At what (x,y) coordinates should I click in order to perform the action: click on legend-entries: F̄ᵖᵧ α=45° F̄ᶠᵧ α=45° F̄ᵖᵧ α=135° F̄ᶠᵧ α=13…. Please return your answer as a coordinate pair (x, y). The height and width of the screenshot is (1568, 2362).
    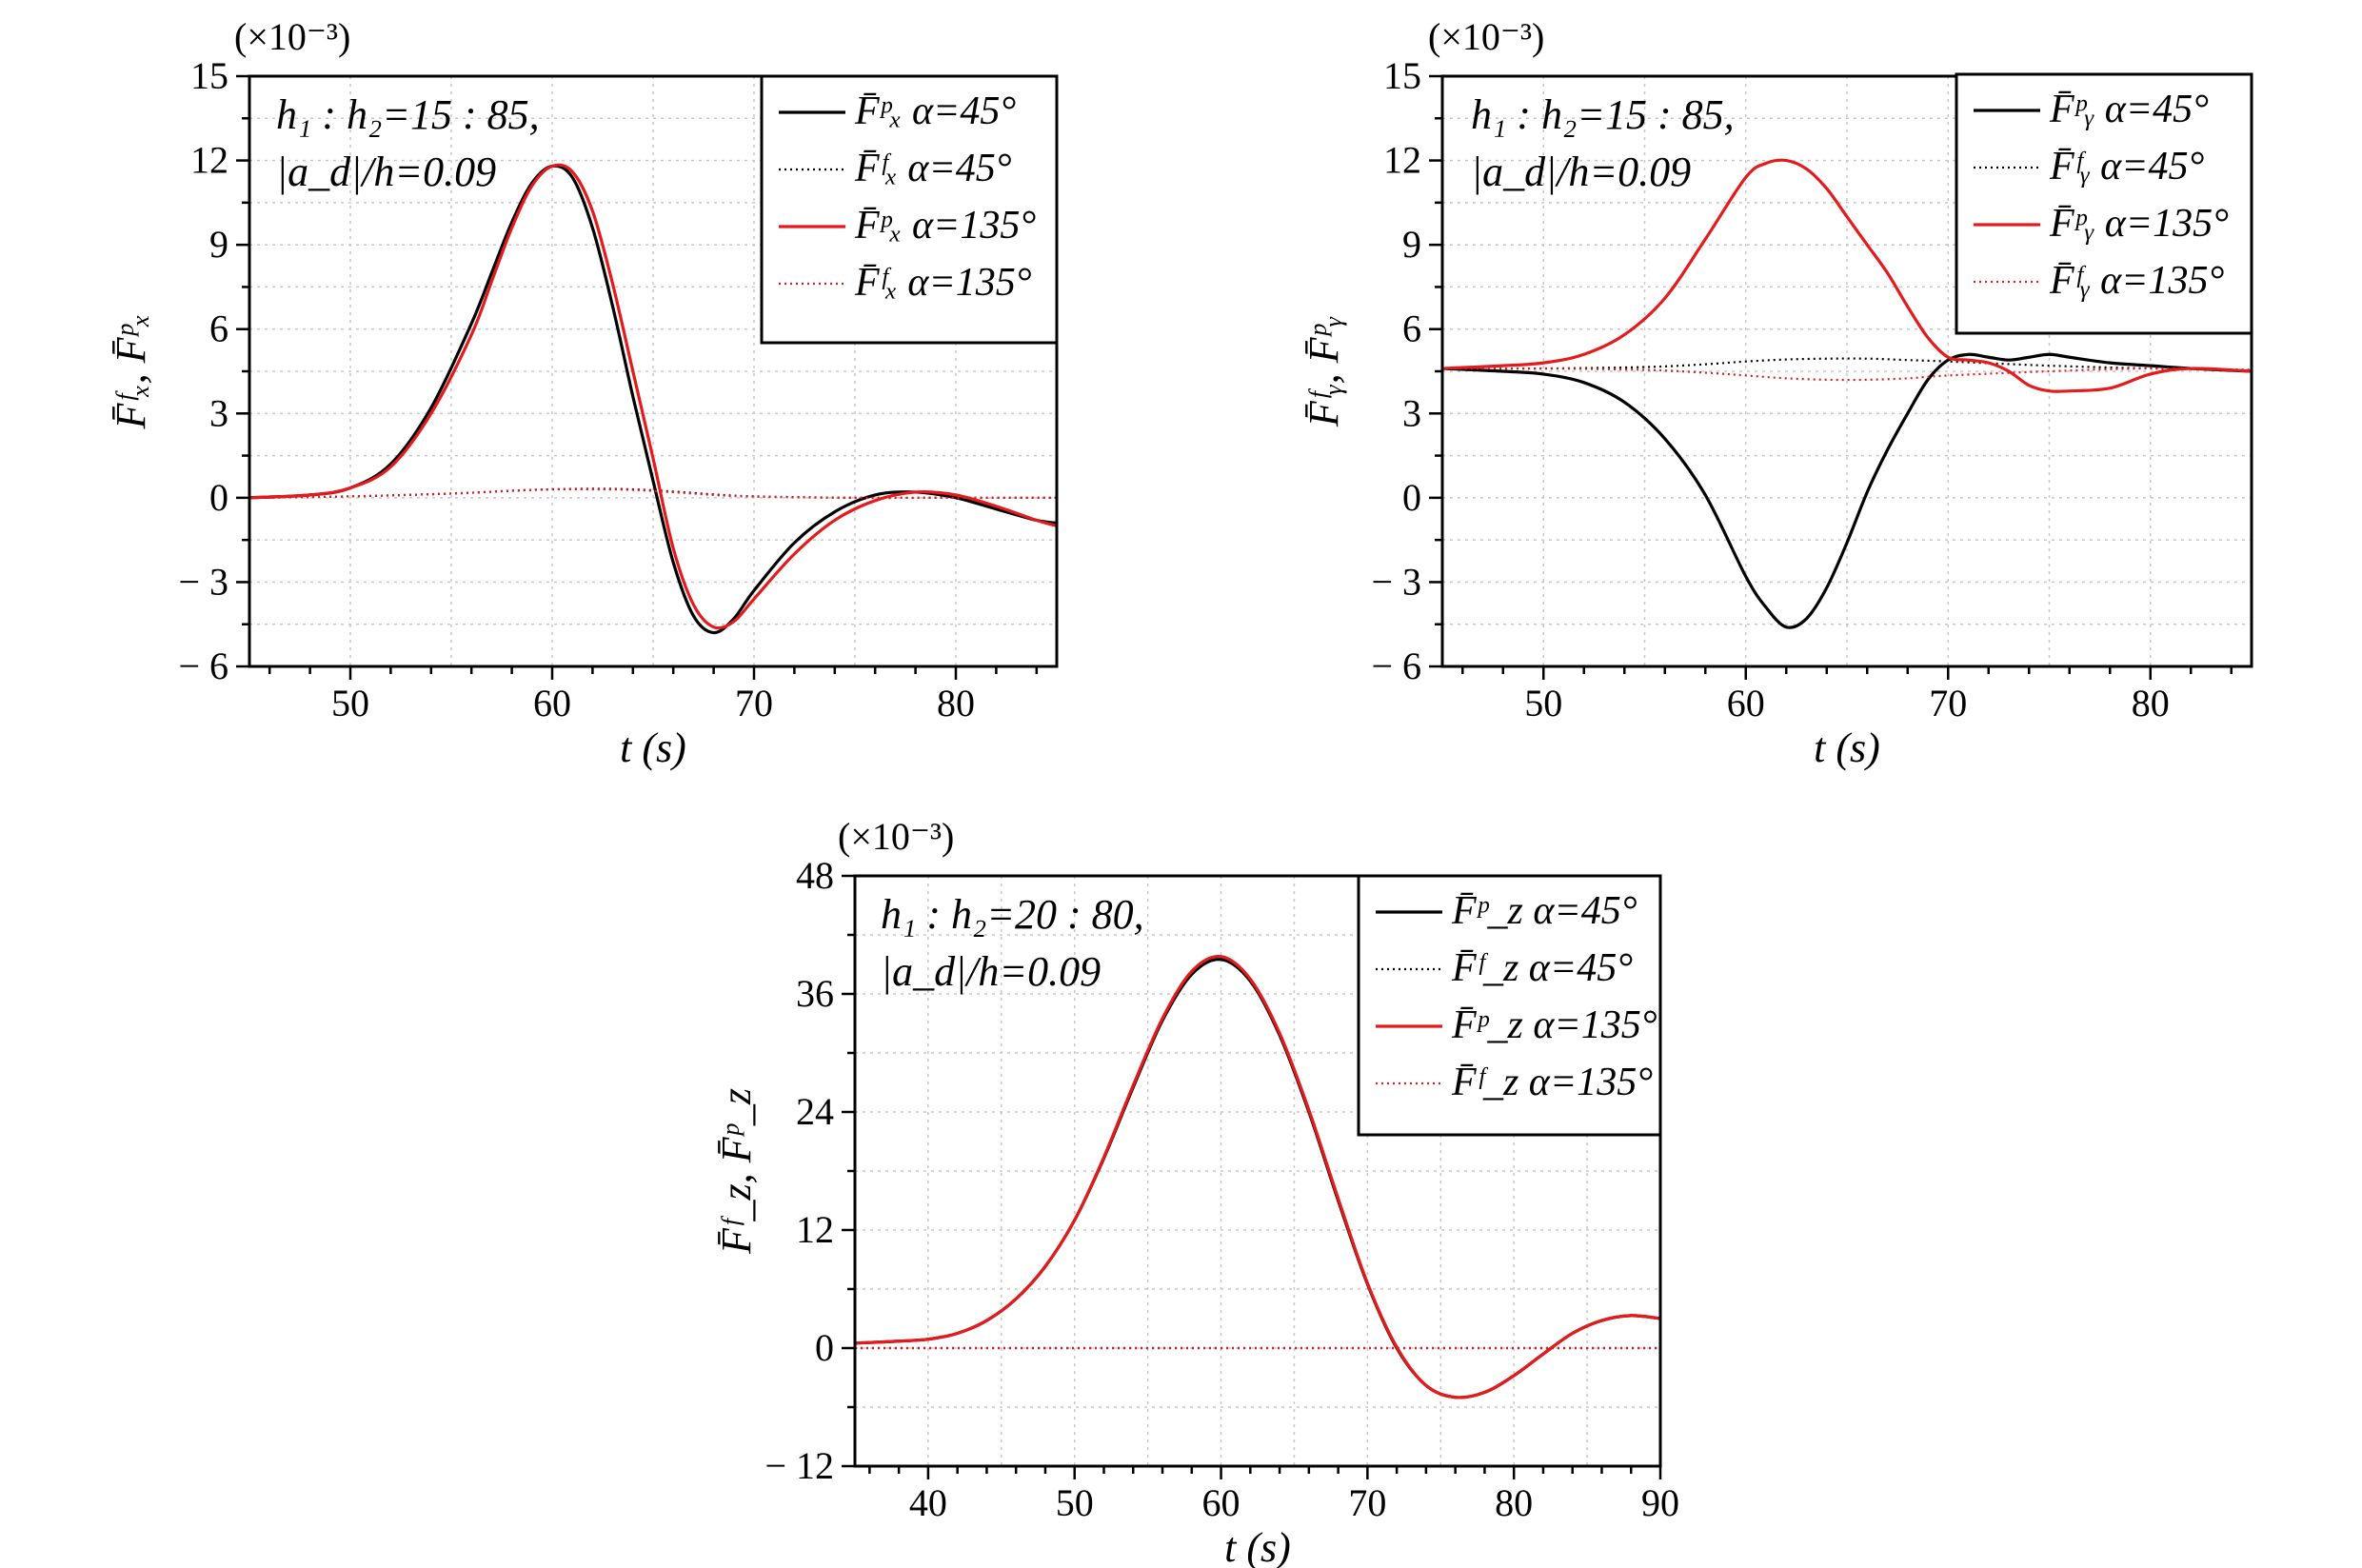
    Looking at the image, I should click on (2101, 196).